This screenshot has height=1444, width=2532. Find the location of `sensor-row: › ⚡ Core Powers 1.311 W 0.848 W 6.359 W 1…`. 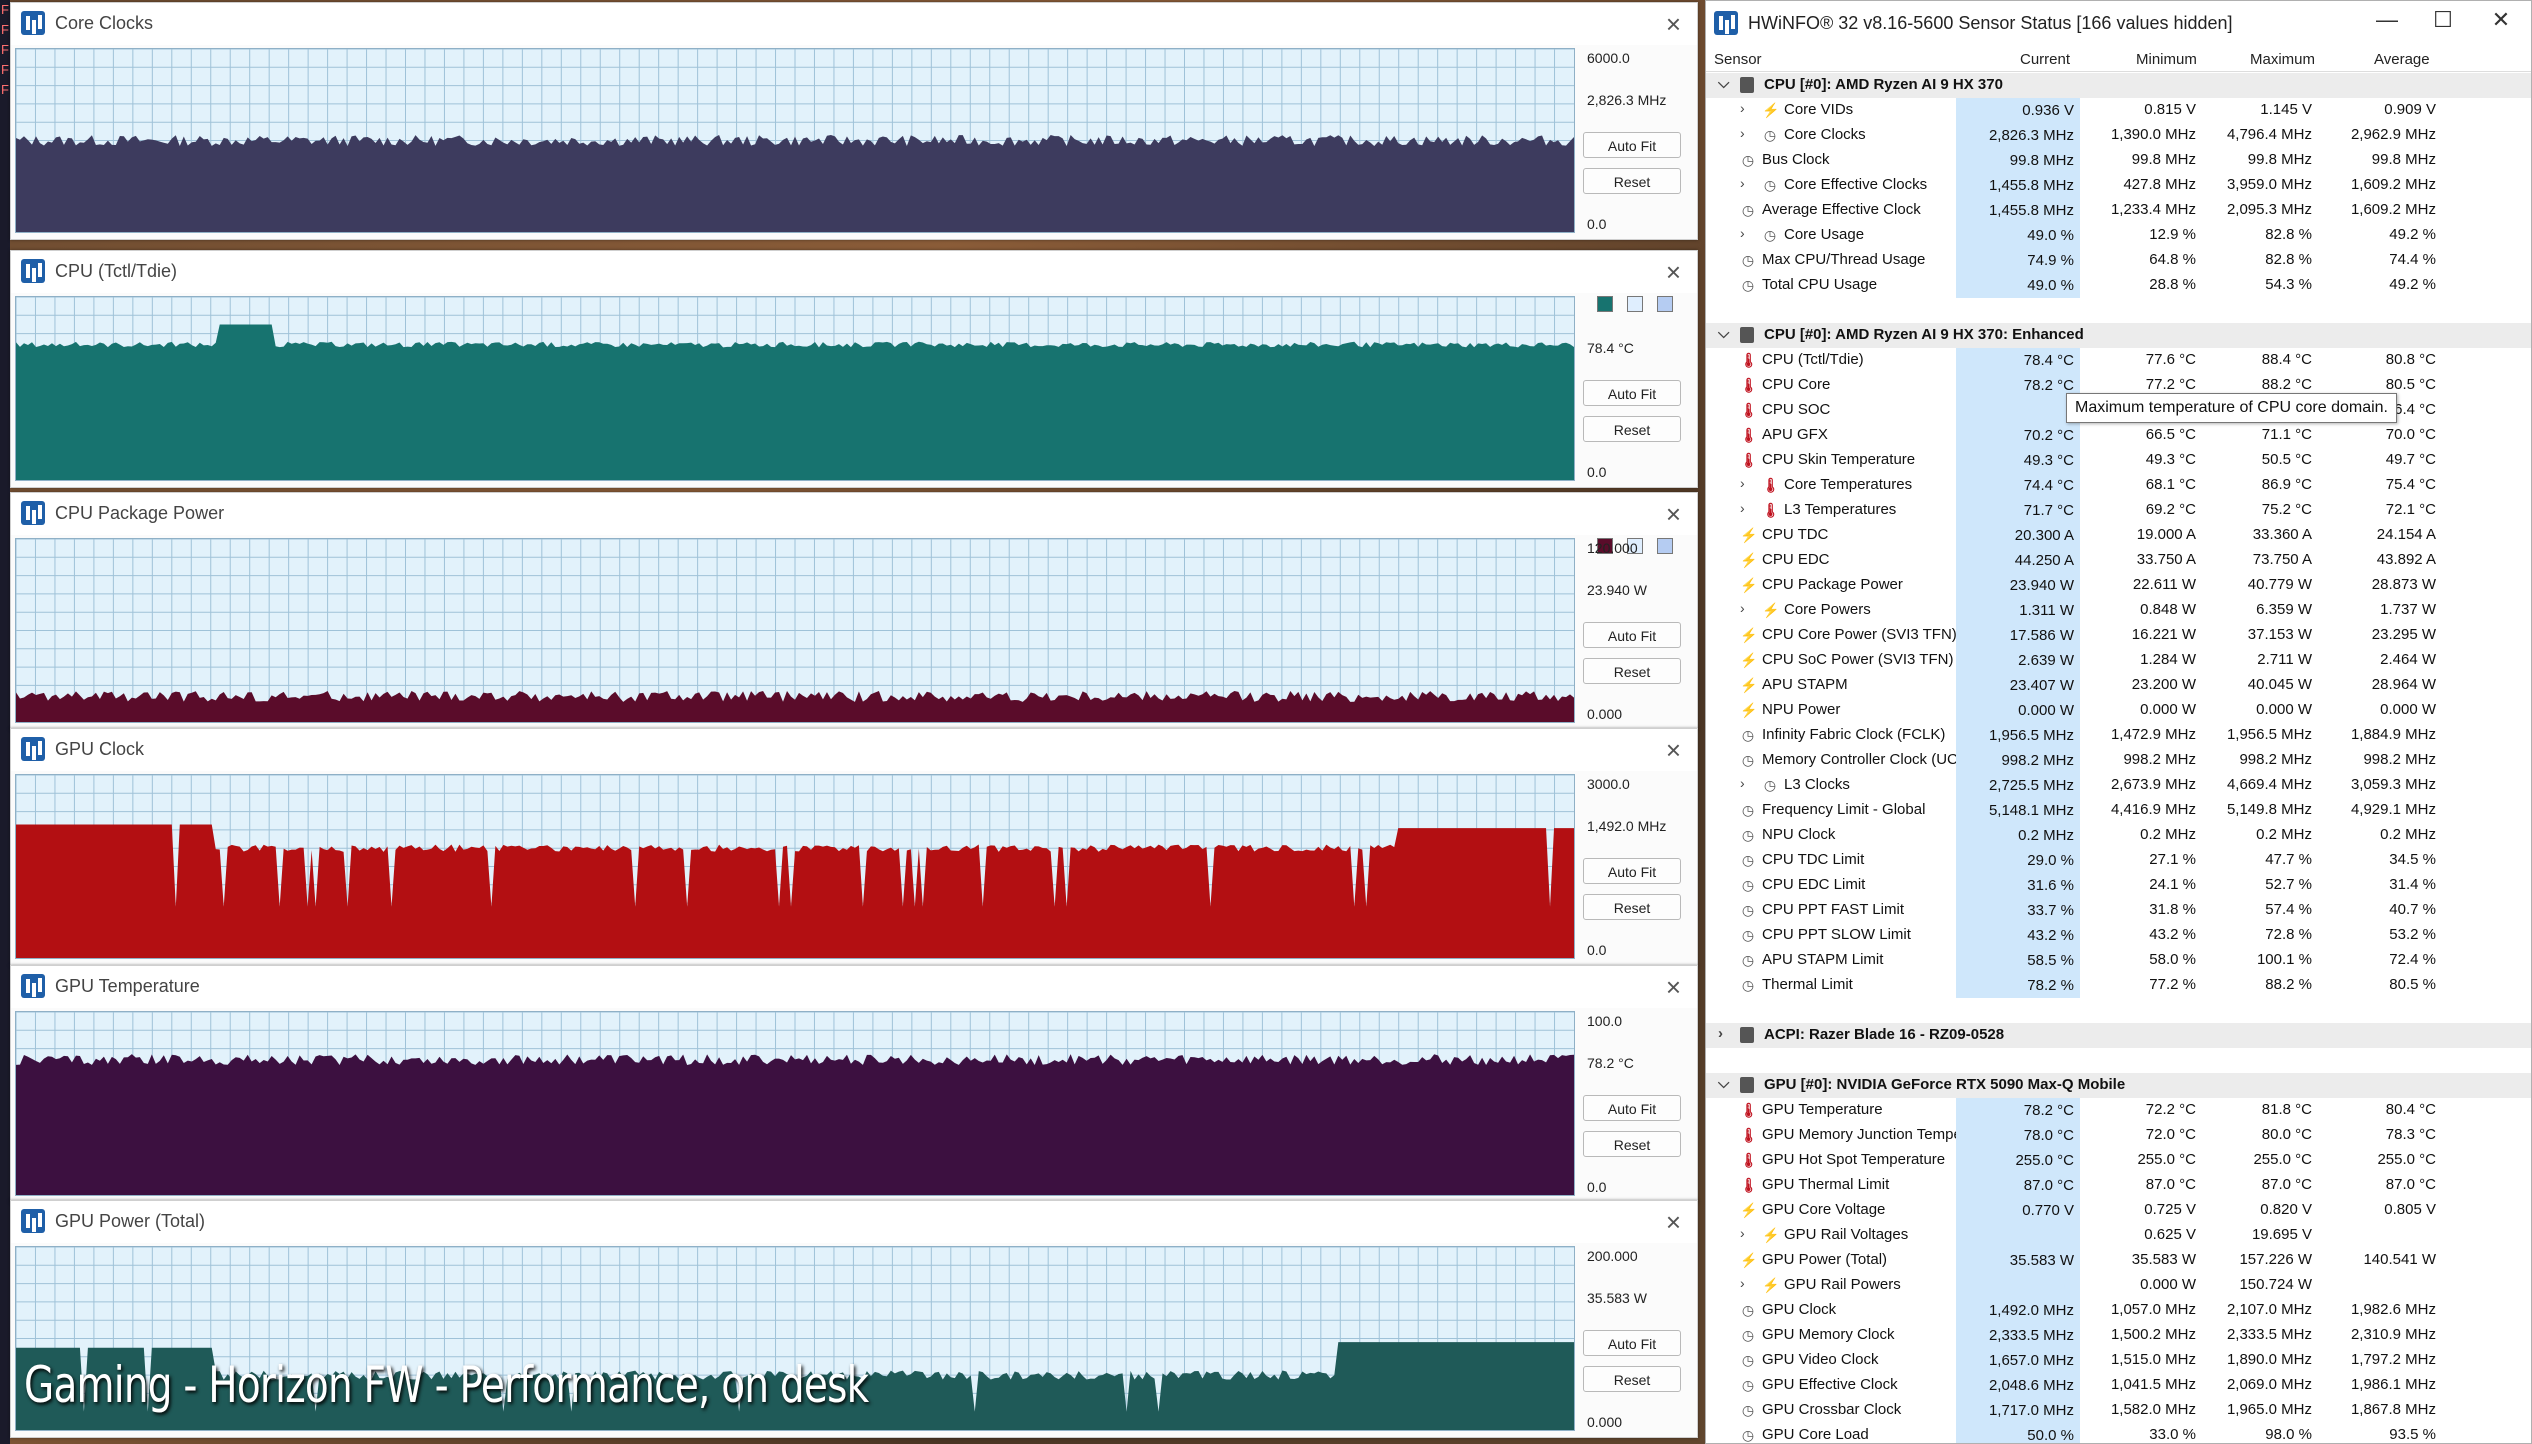

sensor-row: › ⚡ Core Powers 1.311 W 0.848 W 6.359 W 1… is located at coordinates (2118, 610).